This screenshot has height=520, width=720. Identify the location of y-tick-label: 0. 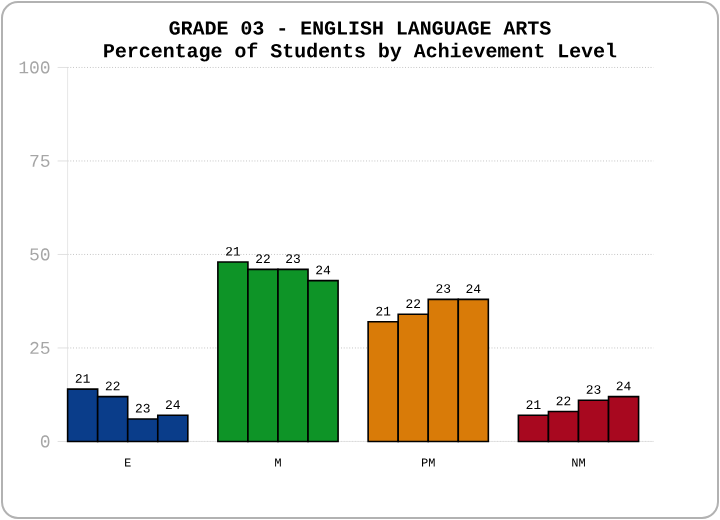
(45, 441).